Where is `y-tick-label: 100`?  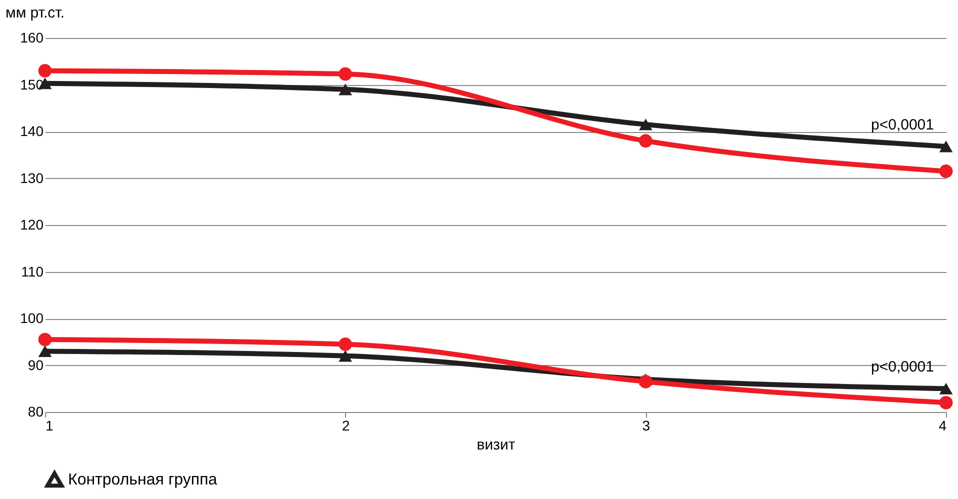 y-tick-label: 100 is located at coordinates (32, 318).